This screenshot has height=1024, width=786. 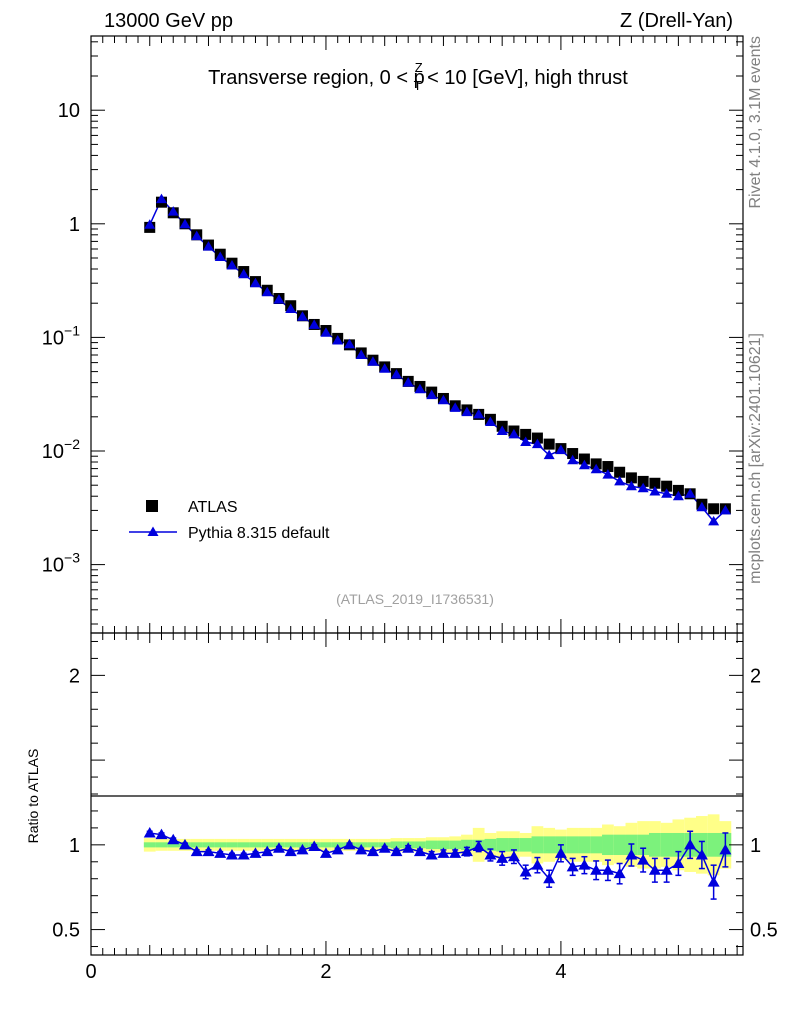 I want to click on main-ytick-exp: −1, so click(x=72, y=330).